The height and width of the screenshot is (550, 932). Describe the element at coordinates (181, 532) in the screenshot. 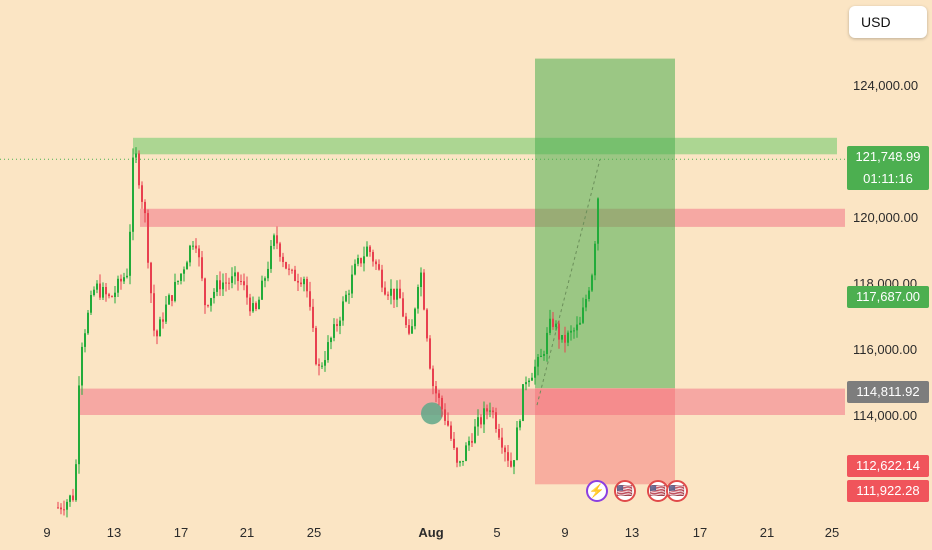

I see `x-tick-label: 17` at that location.